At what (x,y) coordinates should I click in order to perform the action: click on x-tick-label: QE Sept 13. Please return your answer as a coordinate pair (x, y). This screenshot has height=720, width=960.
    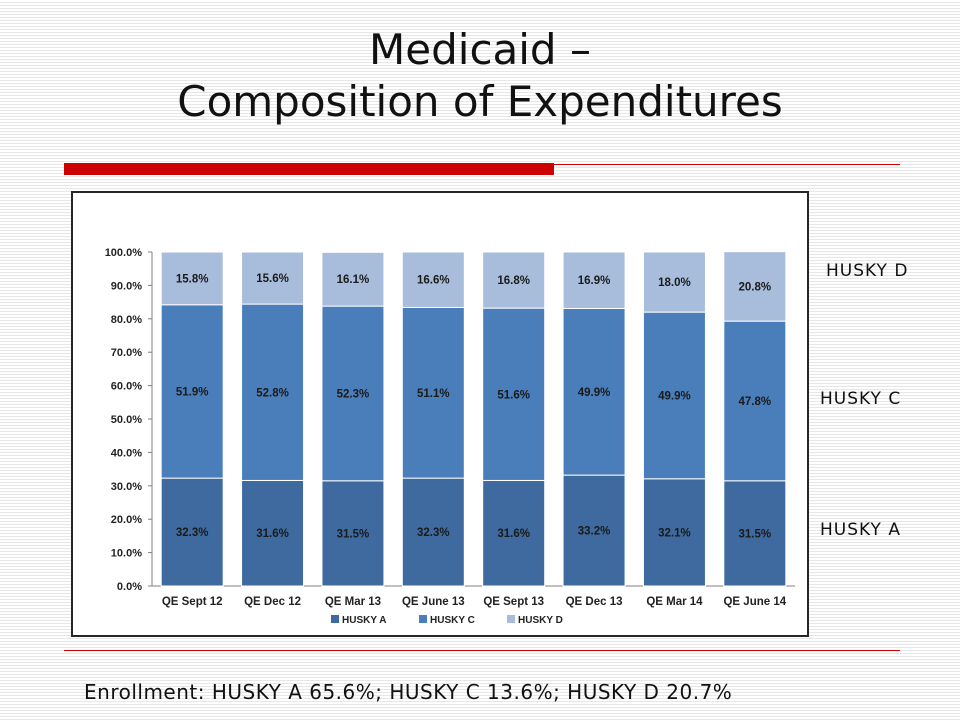
    Looking at the image, I should click on (513, 602).